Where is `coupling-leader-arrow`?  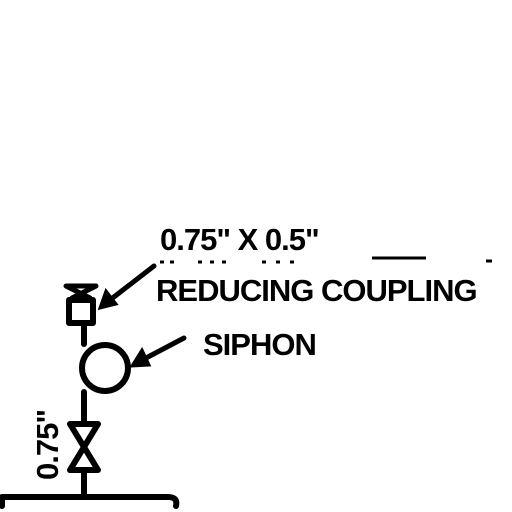
coupling-leader-arrow is located at coordinates (127, 287).